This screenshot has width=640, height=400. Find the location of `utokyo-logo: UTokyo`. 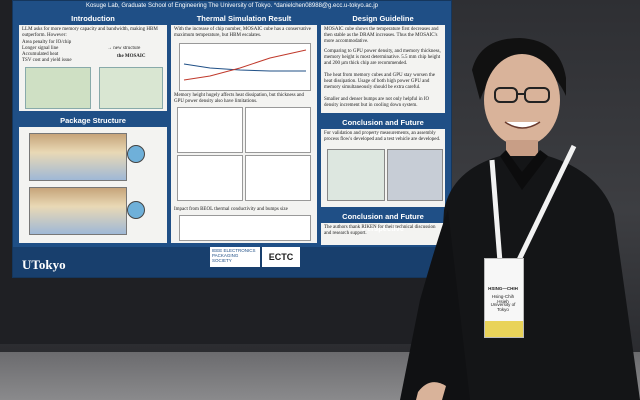

utokyo-logo: UTokyo is located at coordinates (44, 264).